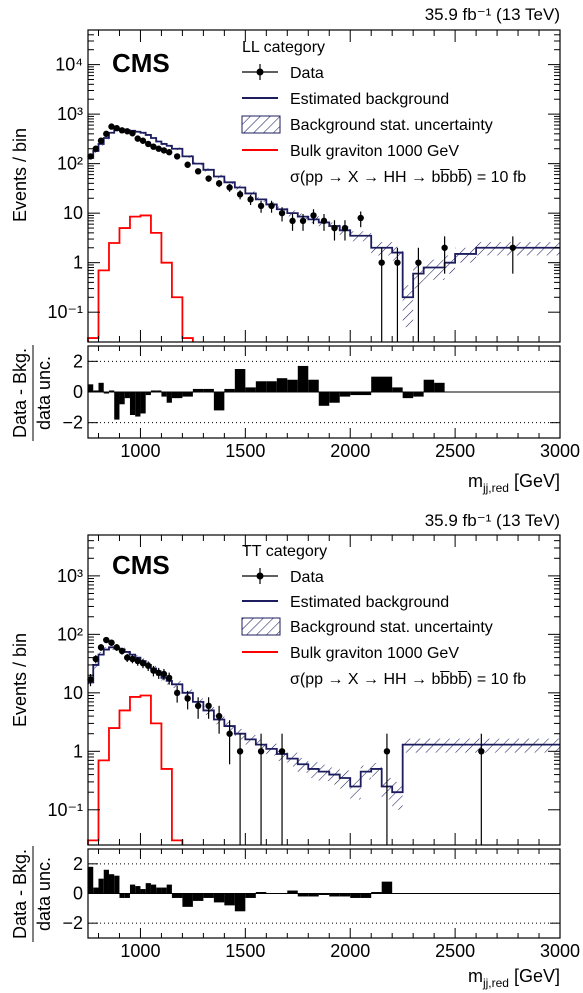 This screenshot has width=583, height=993. What do you see at coordinates (260, 576) in the screenshot?
I see `legend-data-marker` at bounding box center [260, 576].